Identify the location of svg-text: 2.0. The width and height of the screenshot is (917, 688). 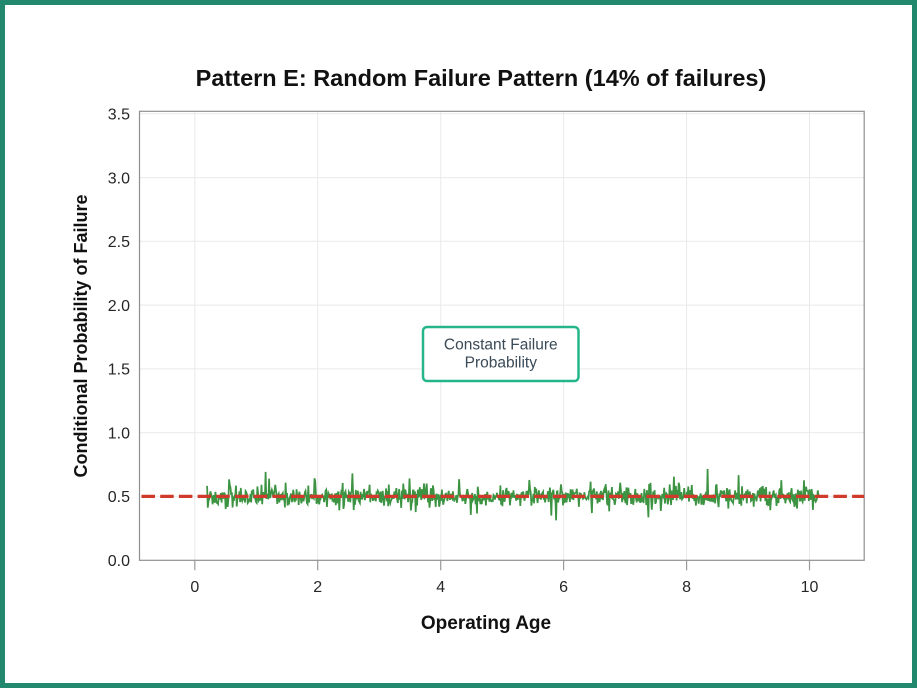
(119, 306).